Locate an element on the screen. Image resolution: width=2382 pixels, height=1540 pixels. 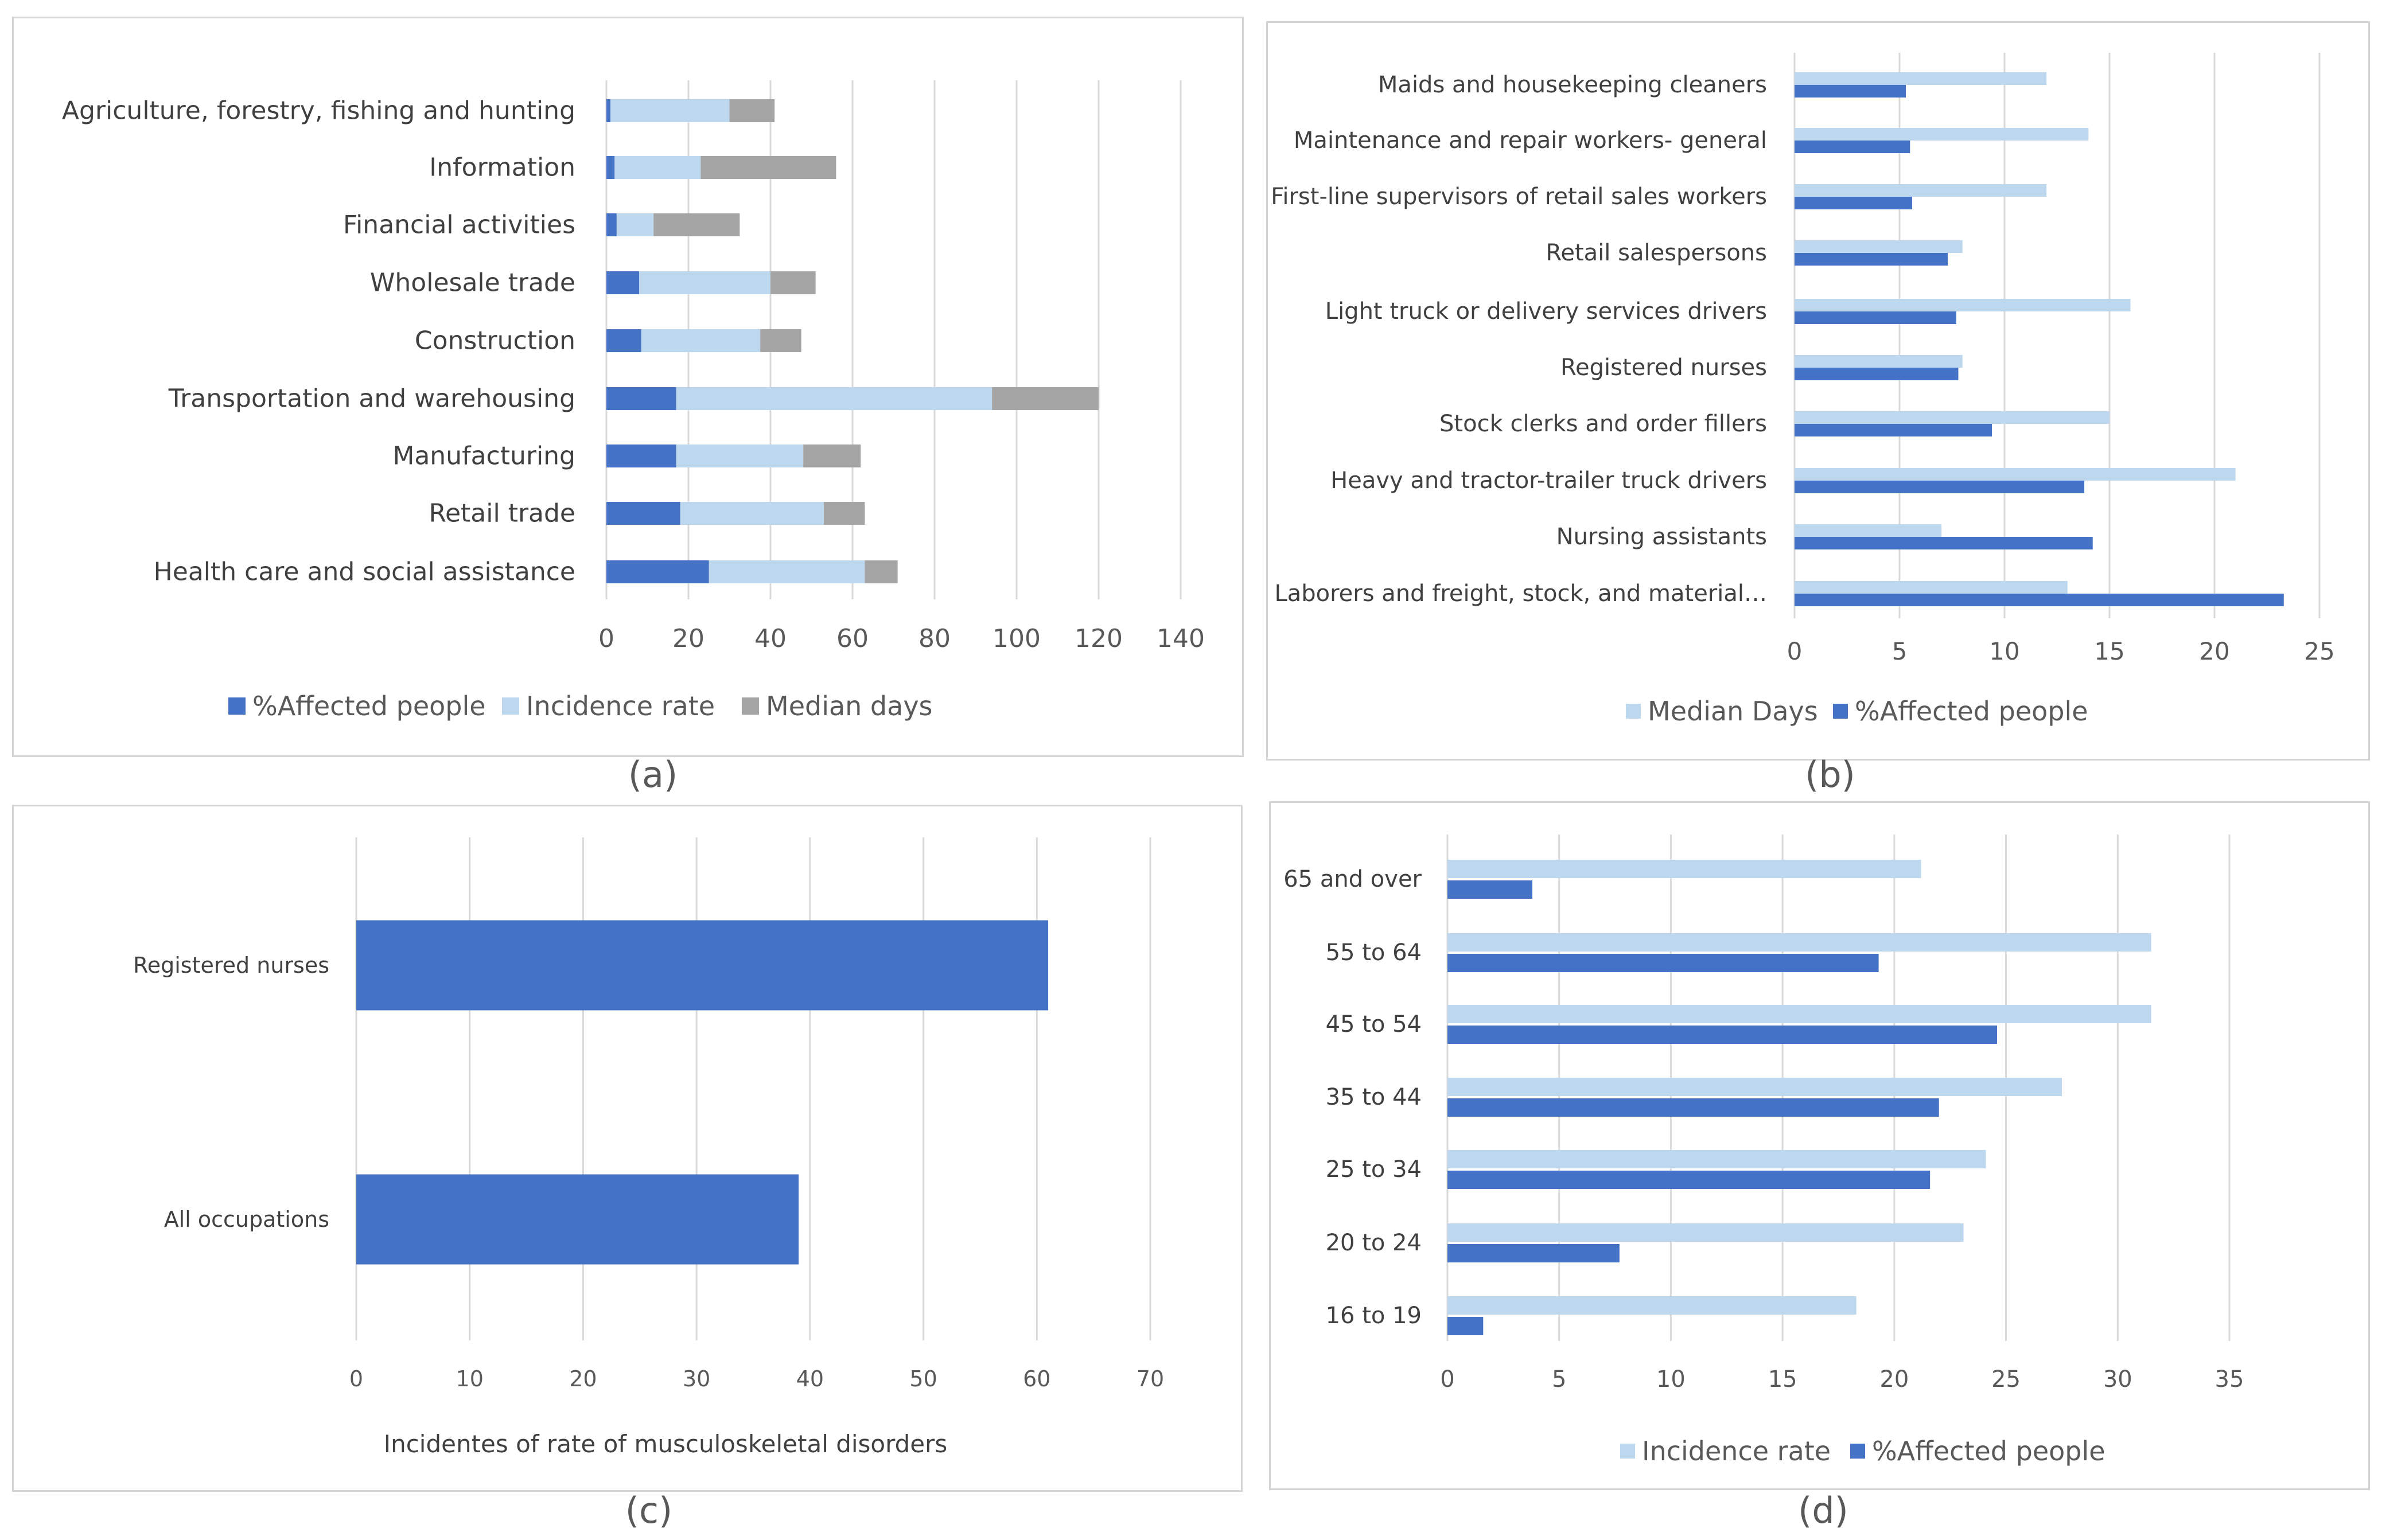
category-label: Wholesale trade is located at coordinates (472, 283).